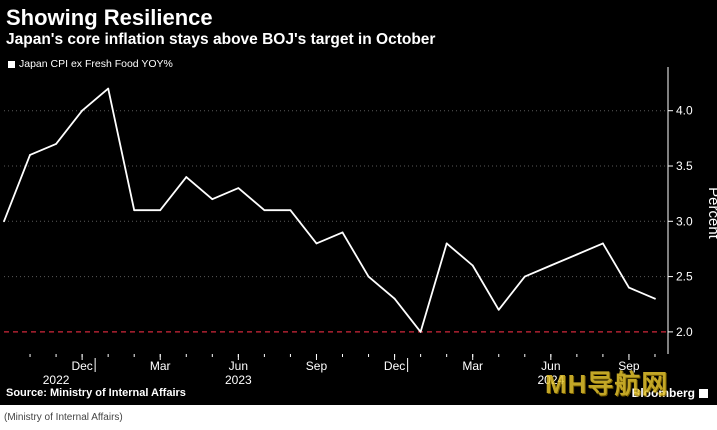 The width and height of the screenshot is (717, 430). I want to click on legend: Japan CPI ex Fresh Food YOY%, so click(90, 64).